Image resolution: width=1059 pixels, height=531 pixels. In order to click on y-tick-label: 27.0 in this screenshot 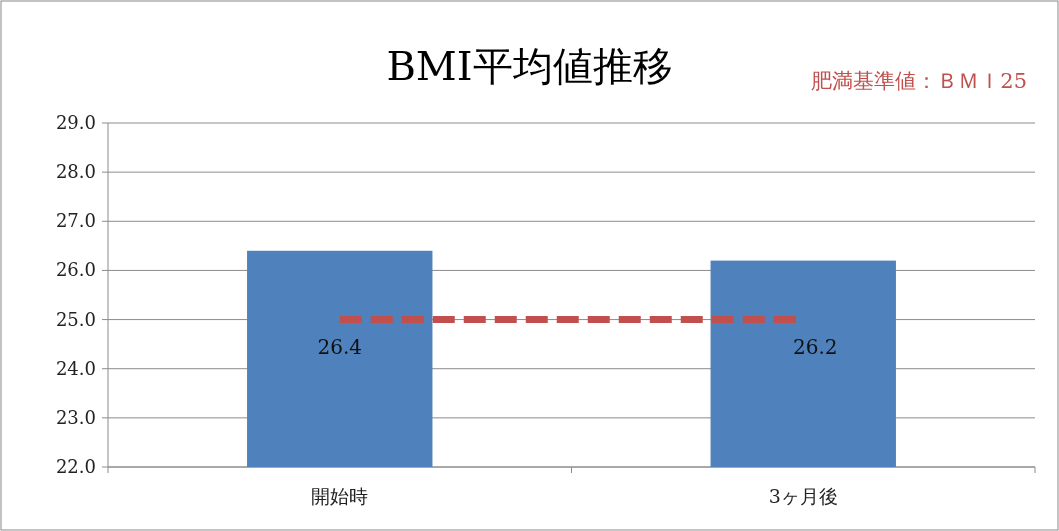, I will do `click(75, 221)`.